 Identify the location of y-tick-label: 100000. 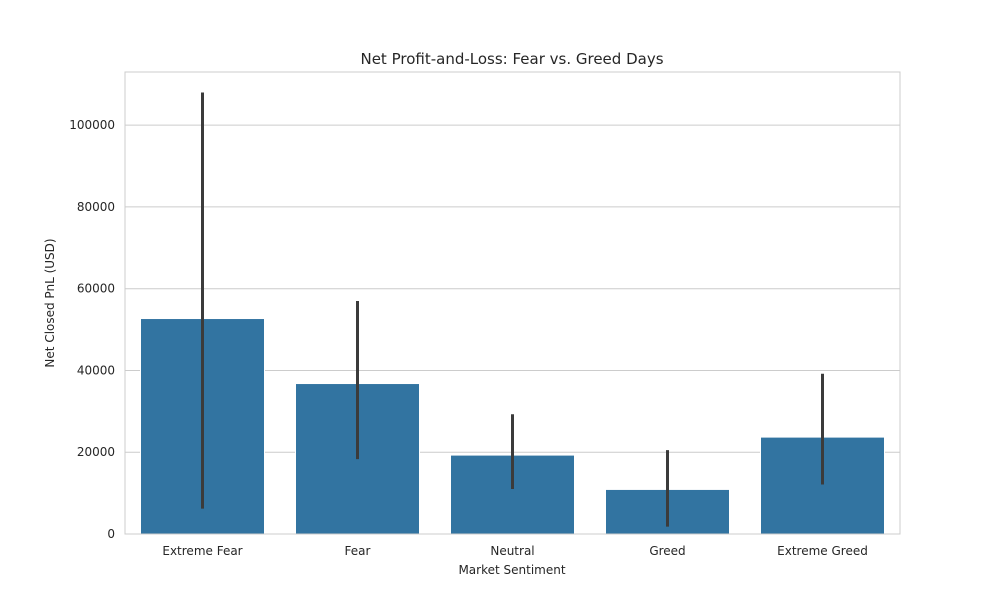
(92, 125).